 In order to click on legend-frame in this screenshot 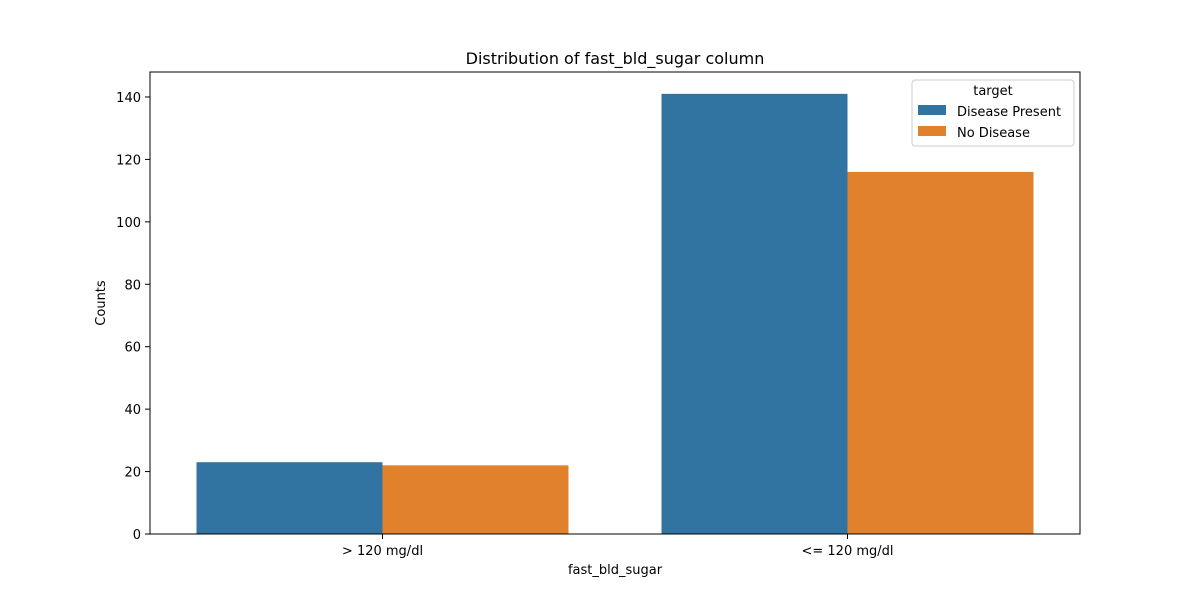, I will do `click(993, 113)`.